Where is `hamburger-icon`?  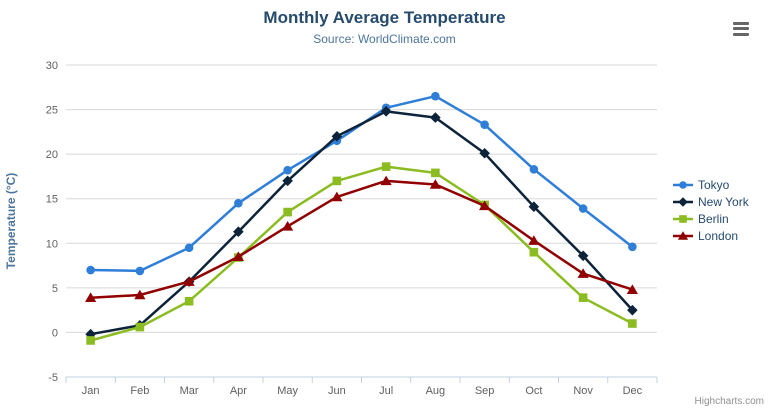 hamburger-icon is located at coordinates (742, 28).